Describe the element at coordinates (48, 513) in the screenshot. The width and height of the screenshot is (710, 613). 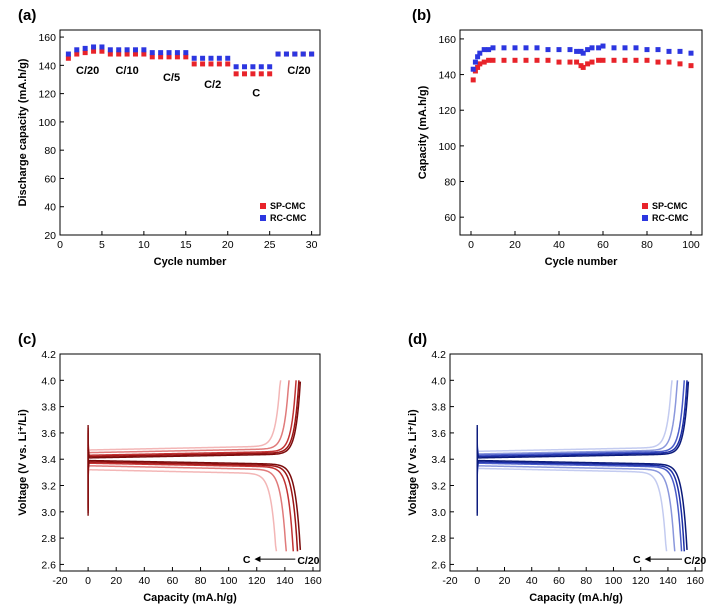
I see `y-tick-label: 3.0` at that location.